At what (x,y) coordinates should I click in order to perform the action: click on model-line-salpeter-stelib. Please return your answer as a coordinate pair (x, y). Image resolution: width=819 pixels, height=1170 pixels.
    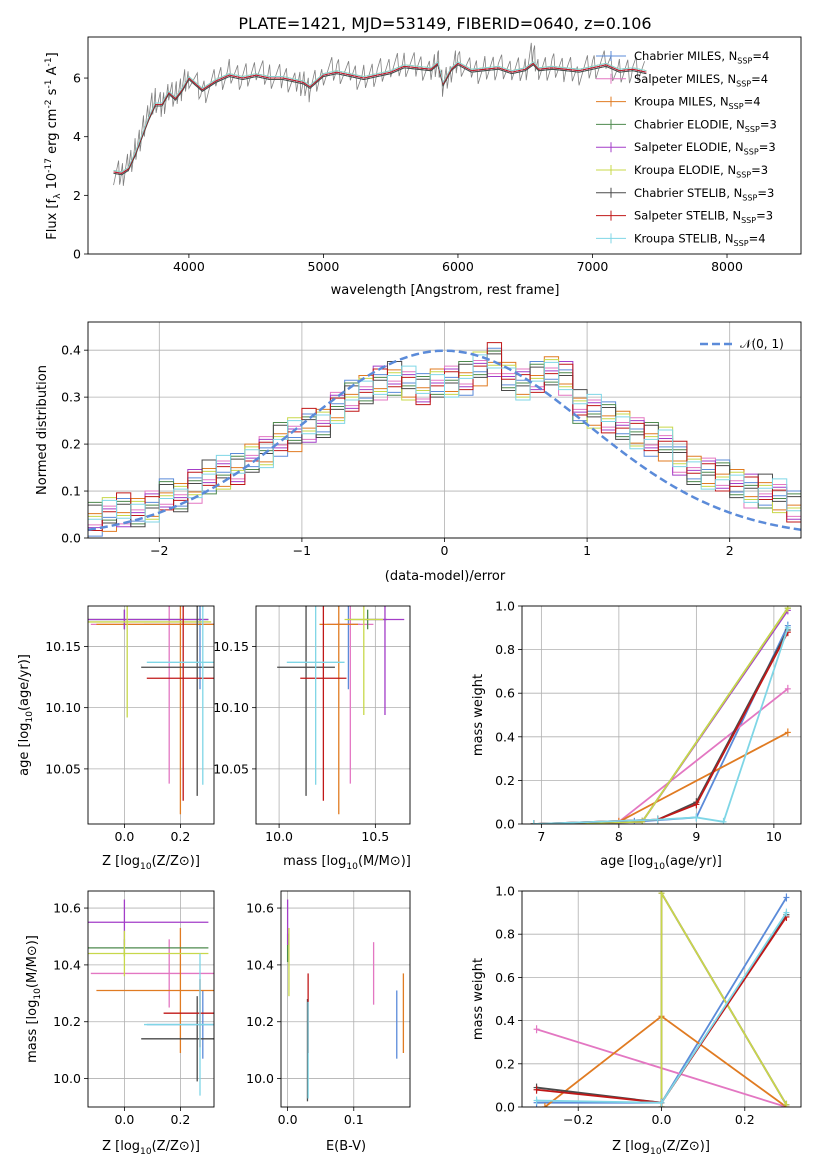
    Looking at the image, I should click on (380, 118).